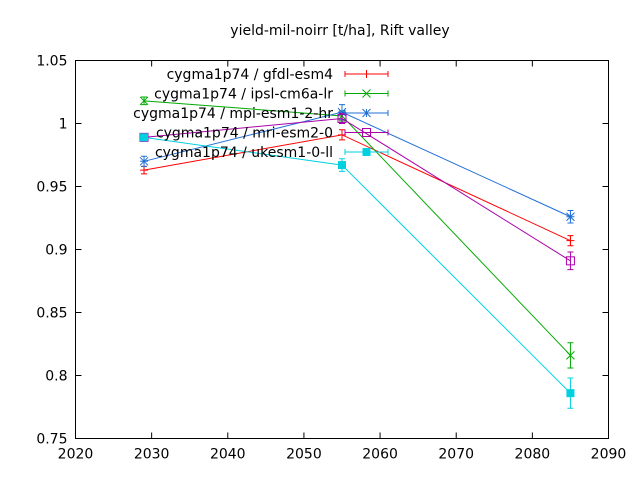 The height and width of the screenshot is (480, 640). I want to click on legend-line, so click(366, 132).